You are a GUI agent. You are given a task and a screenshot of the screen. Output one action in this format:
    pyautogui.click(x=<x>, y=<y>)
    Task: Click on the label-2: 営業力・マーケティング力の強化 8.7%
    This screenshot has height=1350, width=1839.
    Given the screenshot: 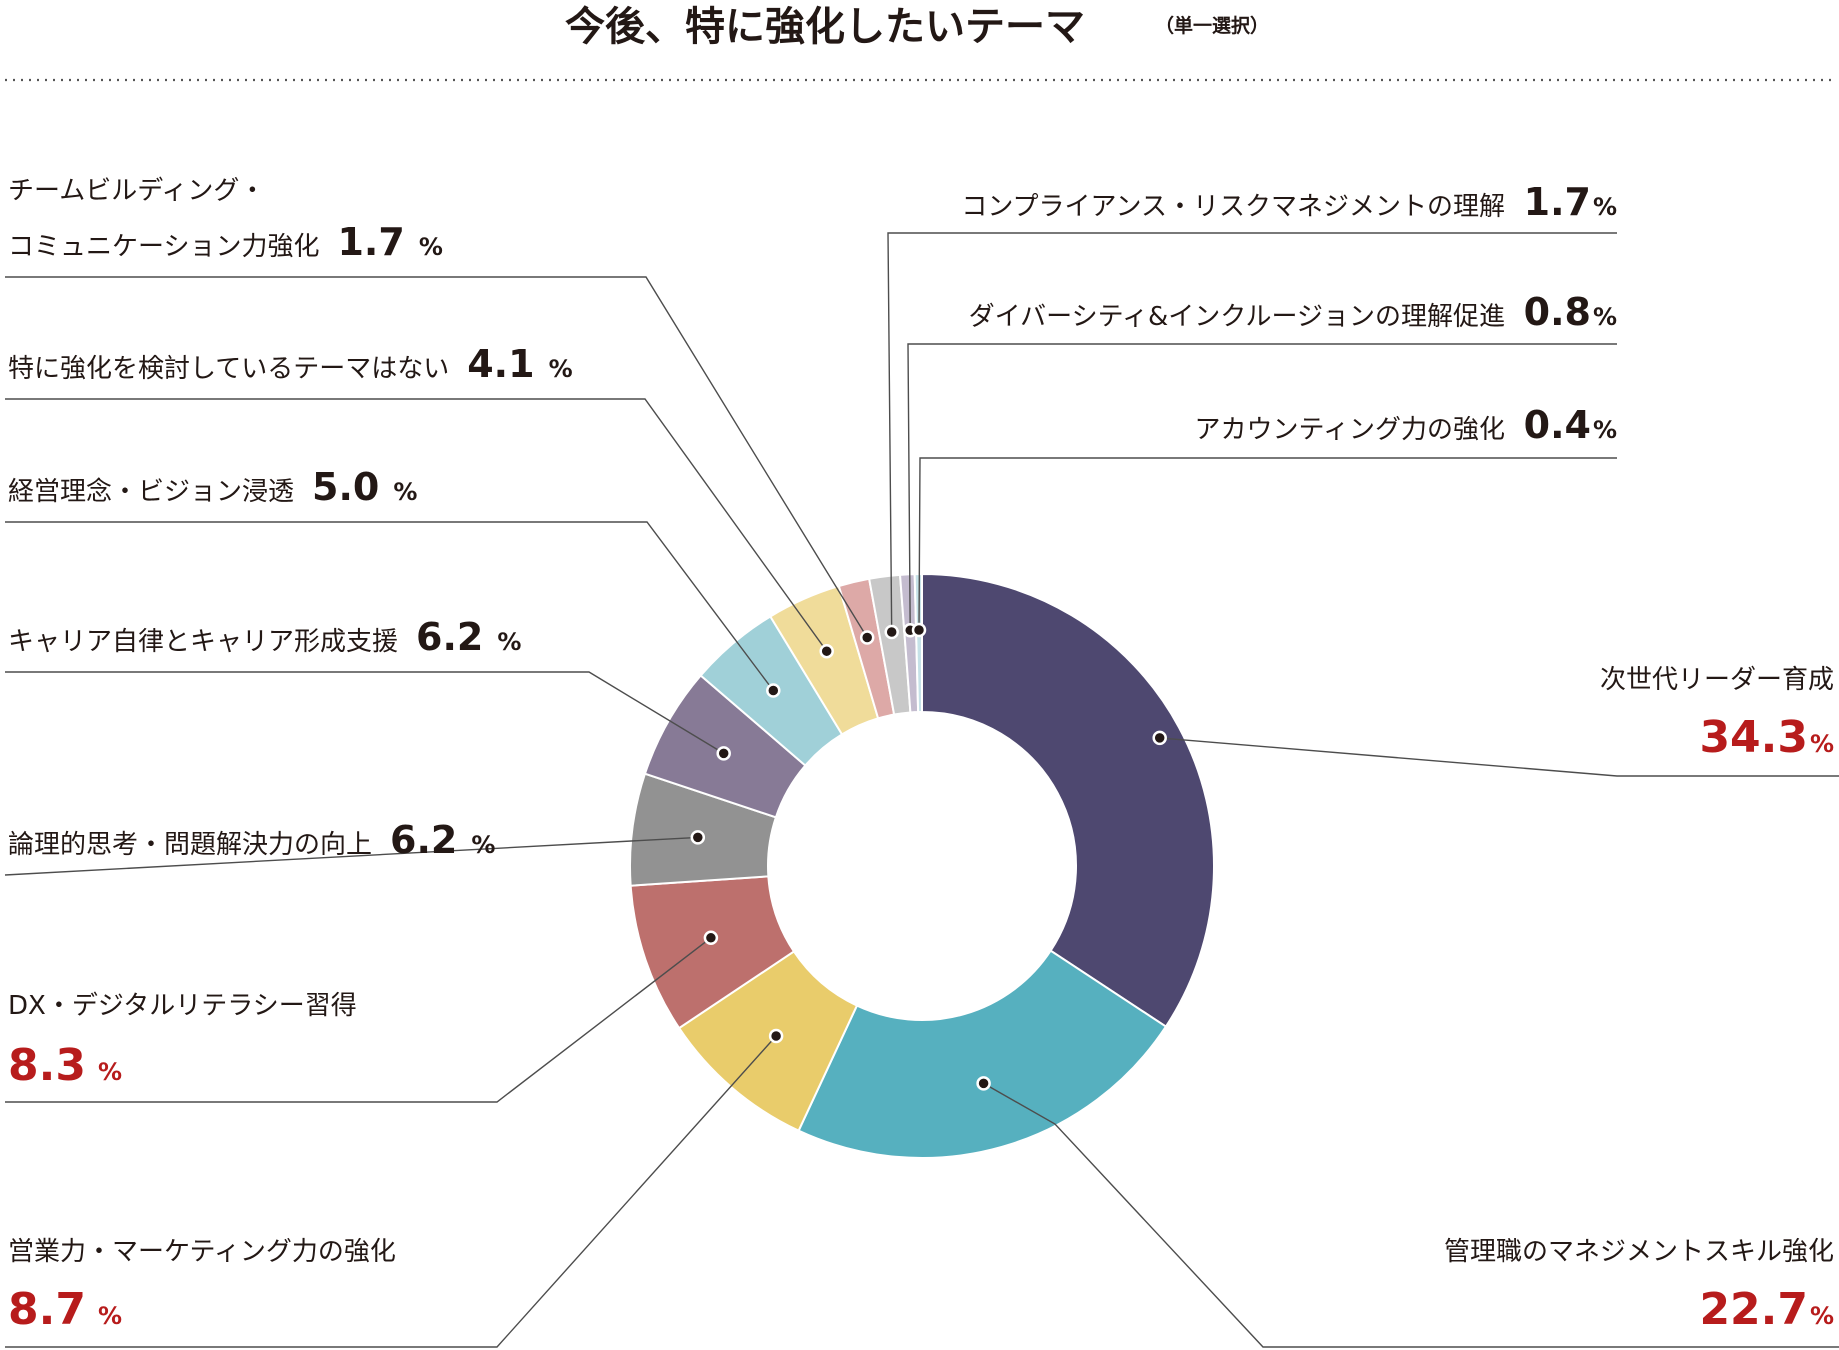 What is the action you would take?
    pyautogui.click(x=202, y=1286)
    